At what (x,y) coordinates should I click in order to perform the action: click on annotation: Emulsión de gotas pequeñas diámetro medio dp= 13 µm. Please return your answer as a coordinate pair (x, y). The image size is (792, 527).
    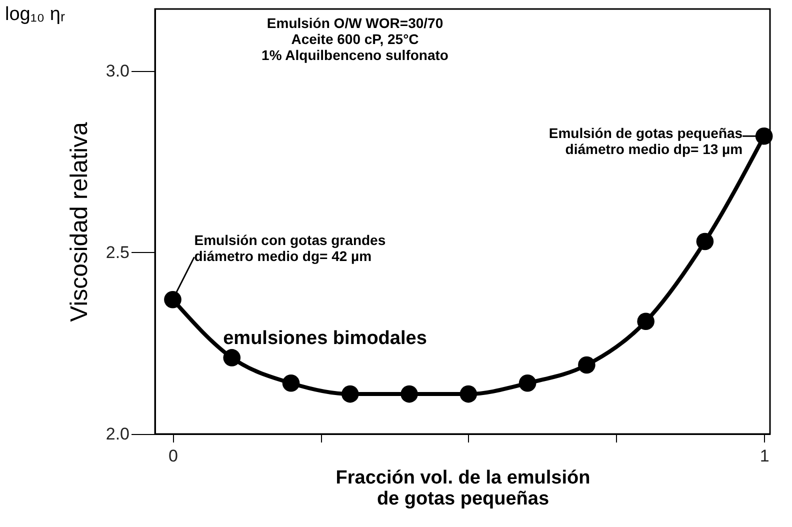
    Looking at the image, I should click on (645, 141).